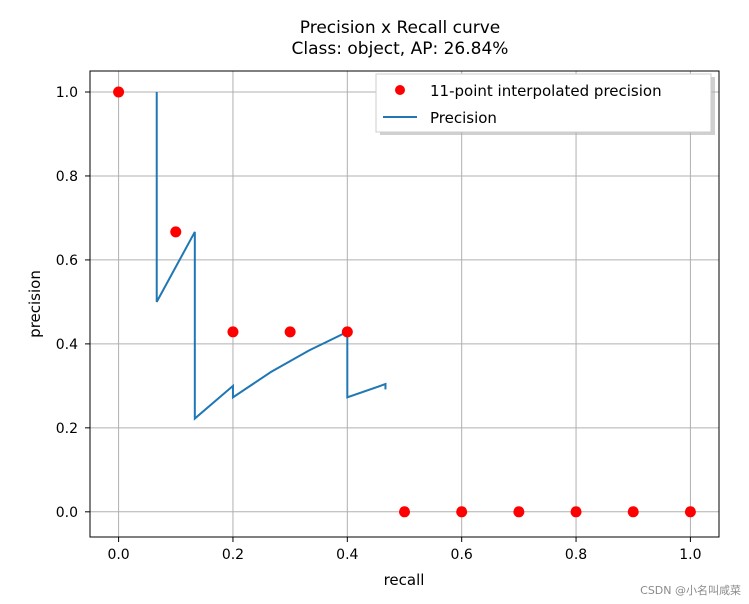 Image resolution: width=749 pixels, height=604 pixels. I want to click on x-axis-label: recall, so click(404, 580).